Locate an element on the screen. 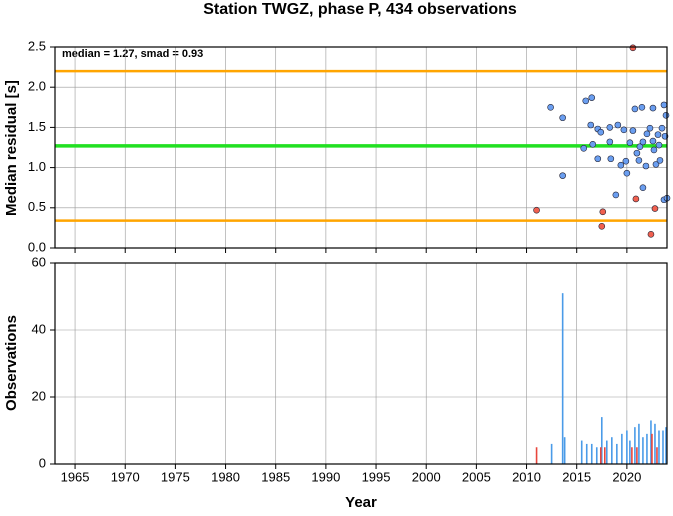 The image size is (673, 516). y-tick-label: 0.0 is located at coordinates (37, 246).